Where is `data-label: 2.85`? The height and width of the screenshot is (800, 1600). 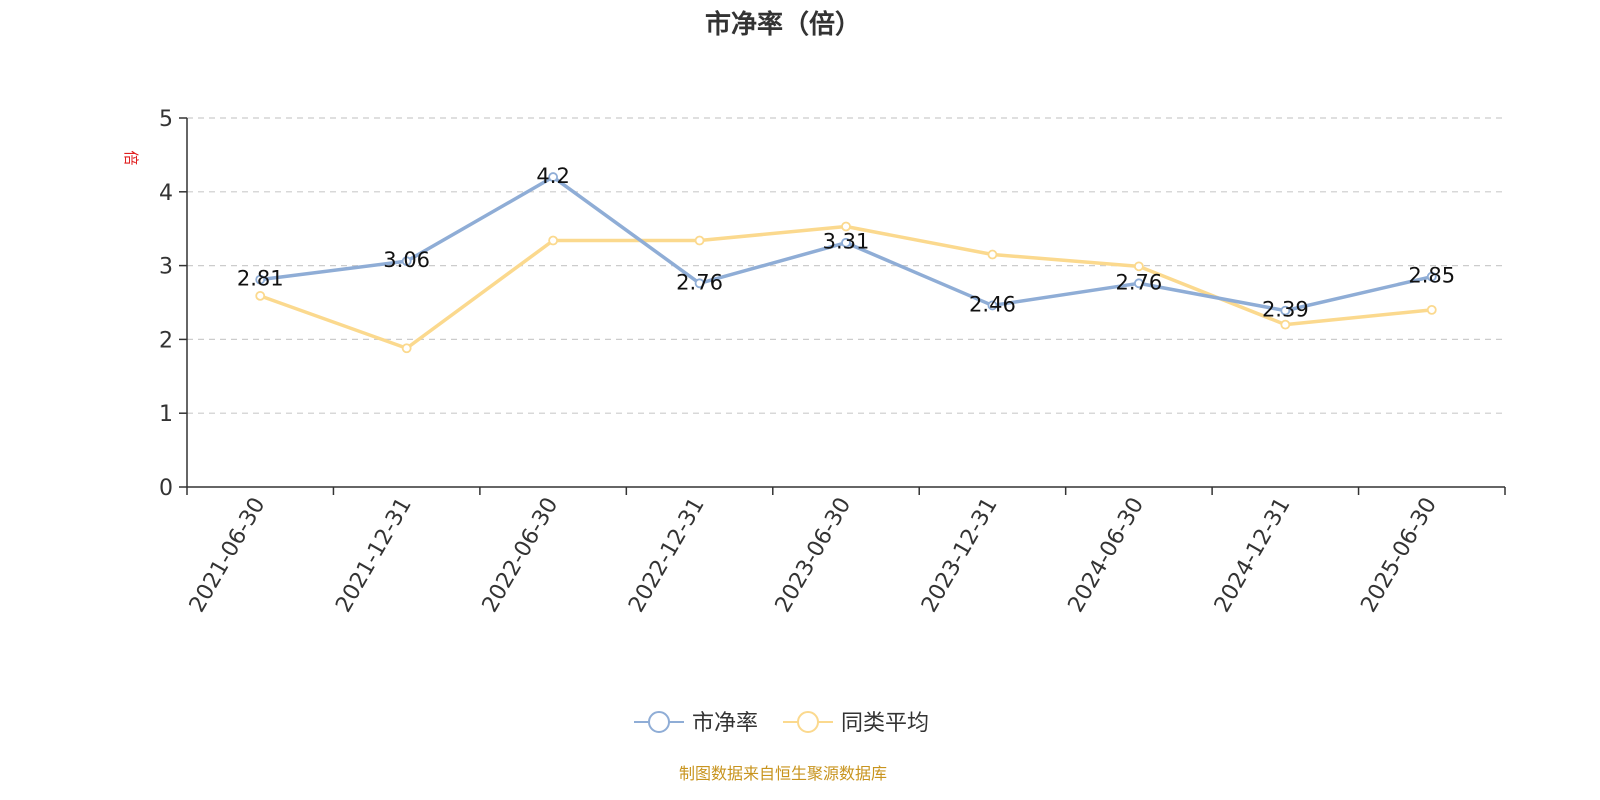
data-label: 2.85 is located at coordinates (1431, 276).